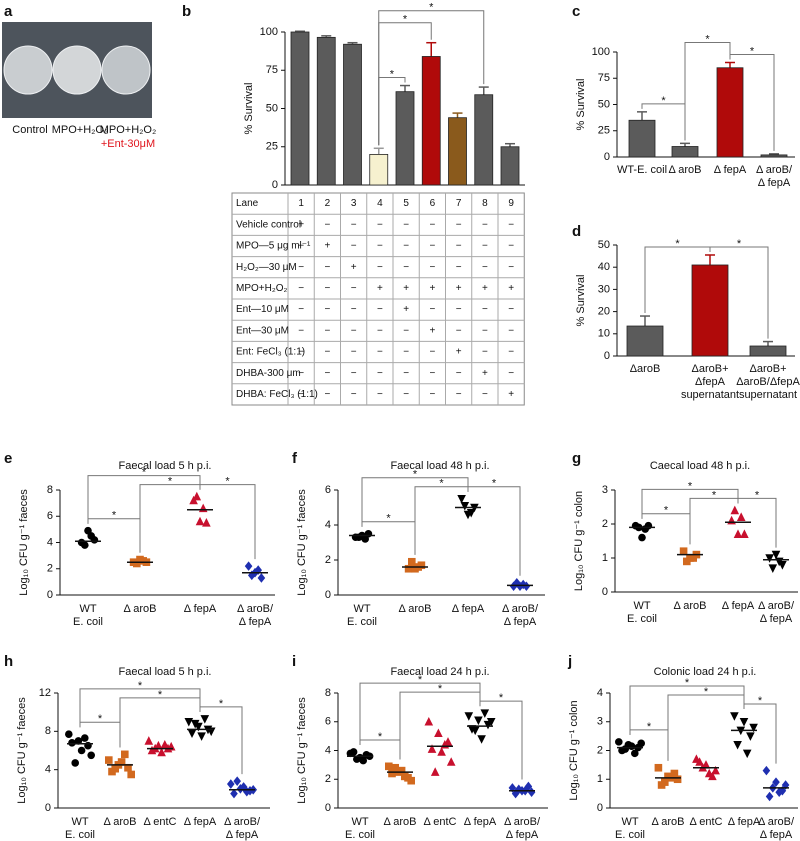 This screenshot has width=800, height=841. What do you see at coordinates (88, 622) in the screenshot?
I see `x-tick-label: E. coil` at bounding box center [88, 622].